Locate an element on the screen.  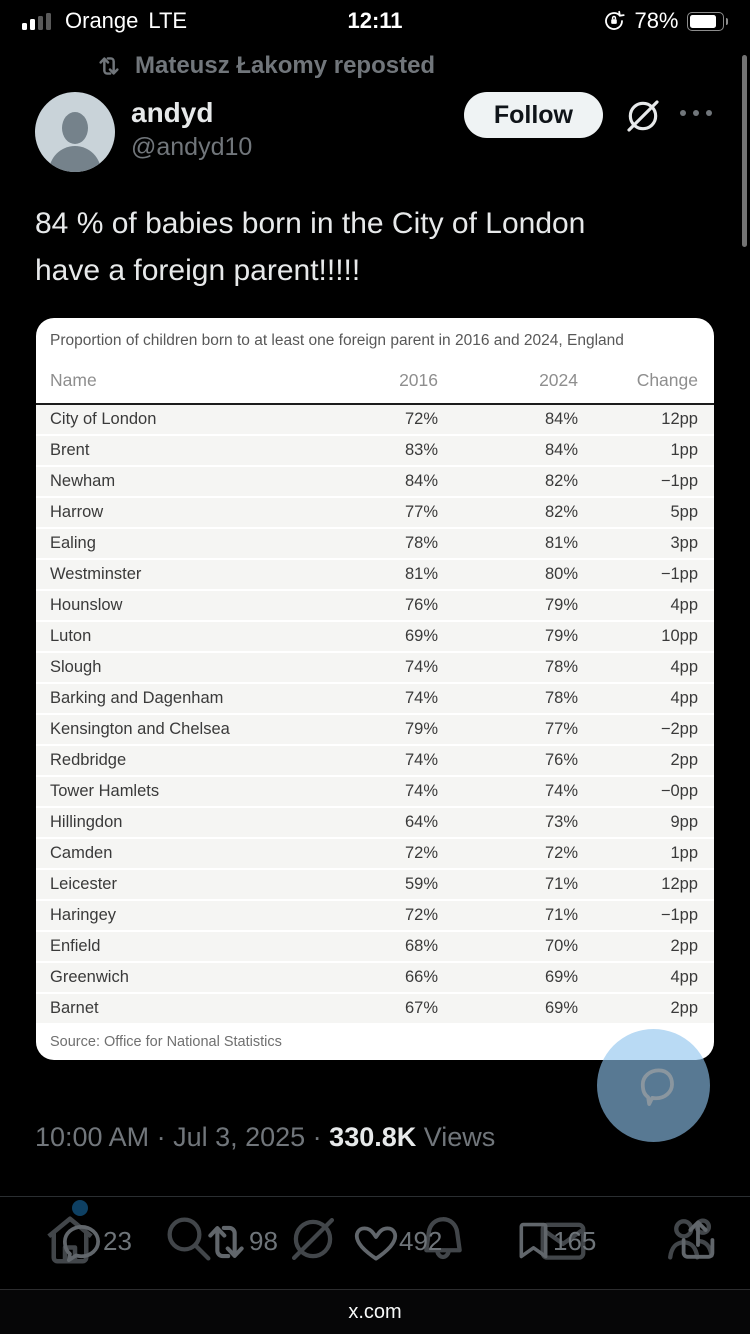
table-row: Newham 84% 82% −1pp is located at coordinates (375, 482).